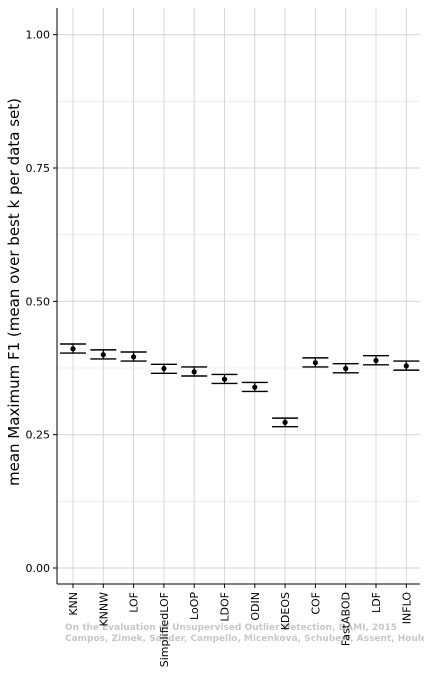  What do you see at coordinates (73, 604) in the screenshot?
I see `x-tick-label: KNN` at bounding box center [73, 604].